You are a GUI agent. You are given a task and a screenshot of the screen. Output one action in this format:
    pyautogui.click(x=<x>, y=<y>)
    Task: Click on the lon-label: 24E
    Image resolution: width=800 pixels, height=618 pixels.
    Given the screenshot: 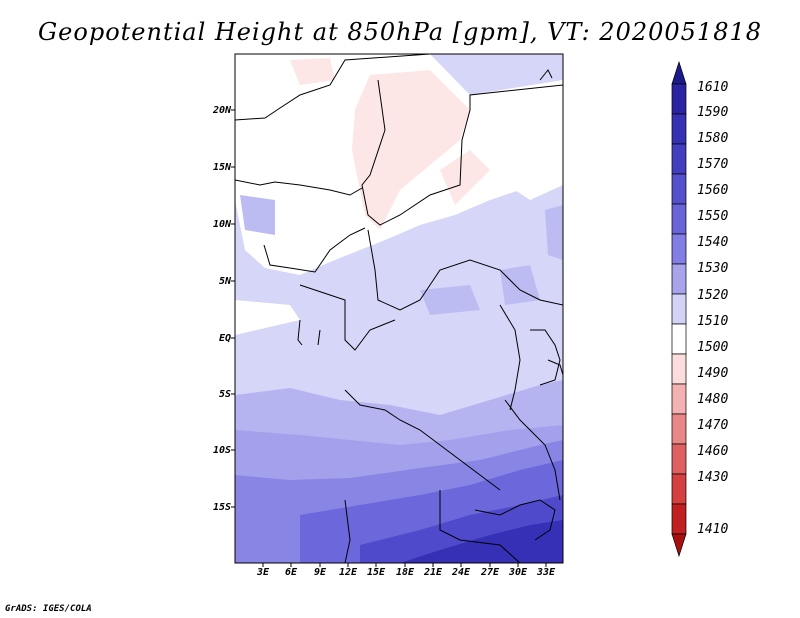 What is the action you would take?
    pyautogui.click(x=461, y=572)
    